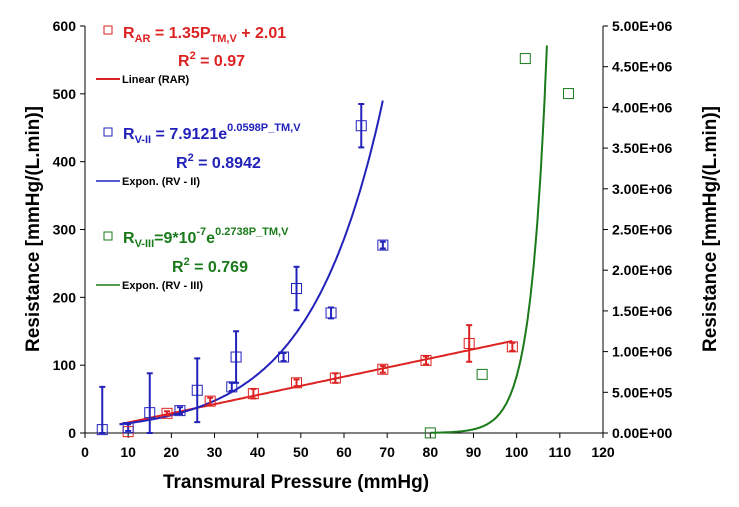 This screenshot has height=507, width=739. I want to click on y2-tick-label: 5.00E+06, so click(642, 26).